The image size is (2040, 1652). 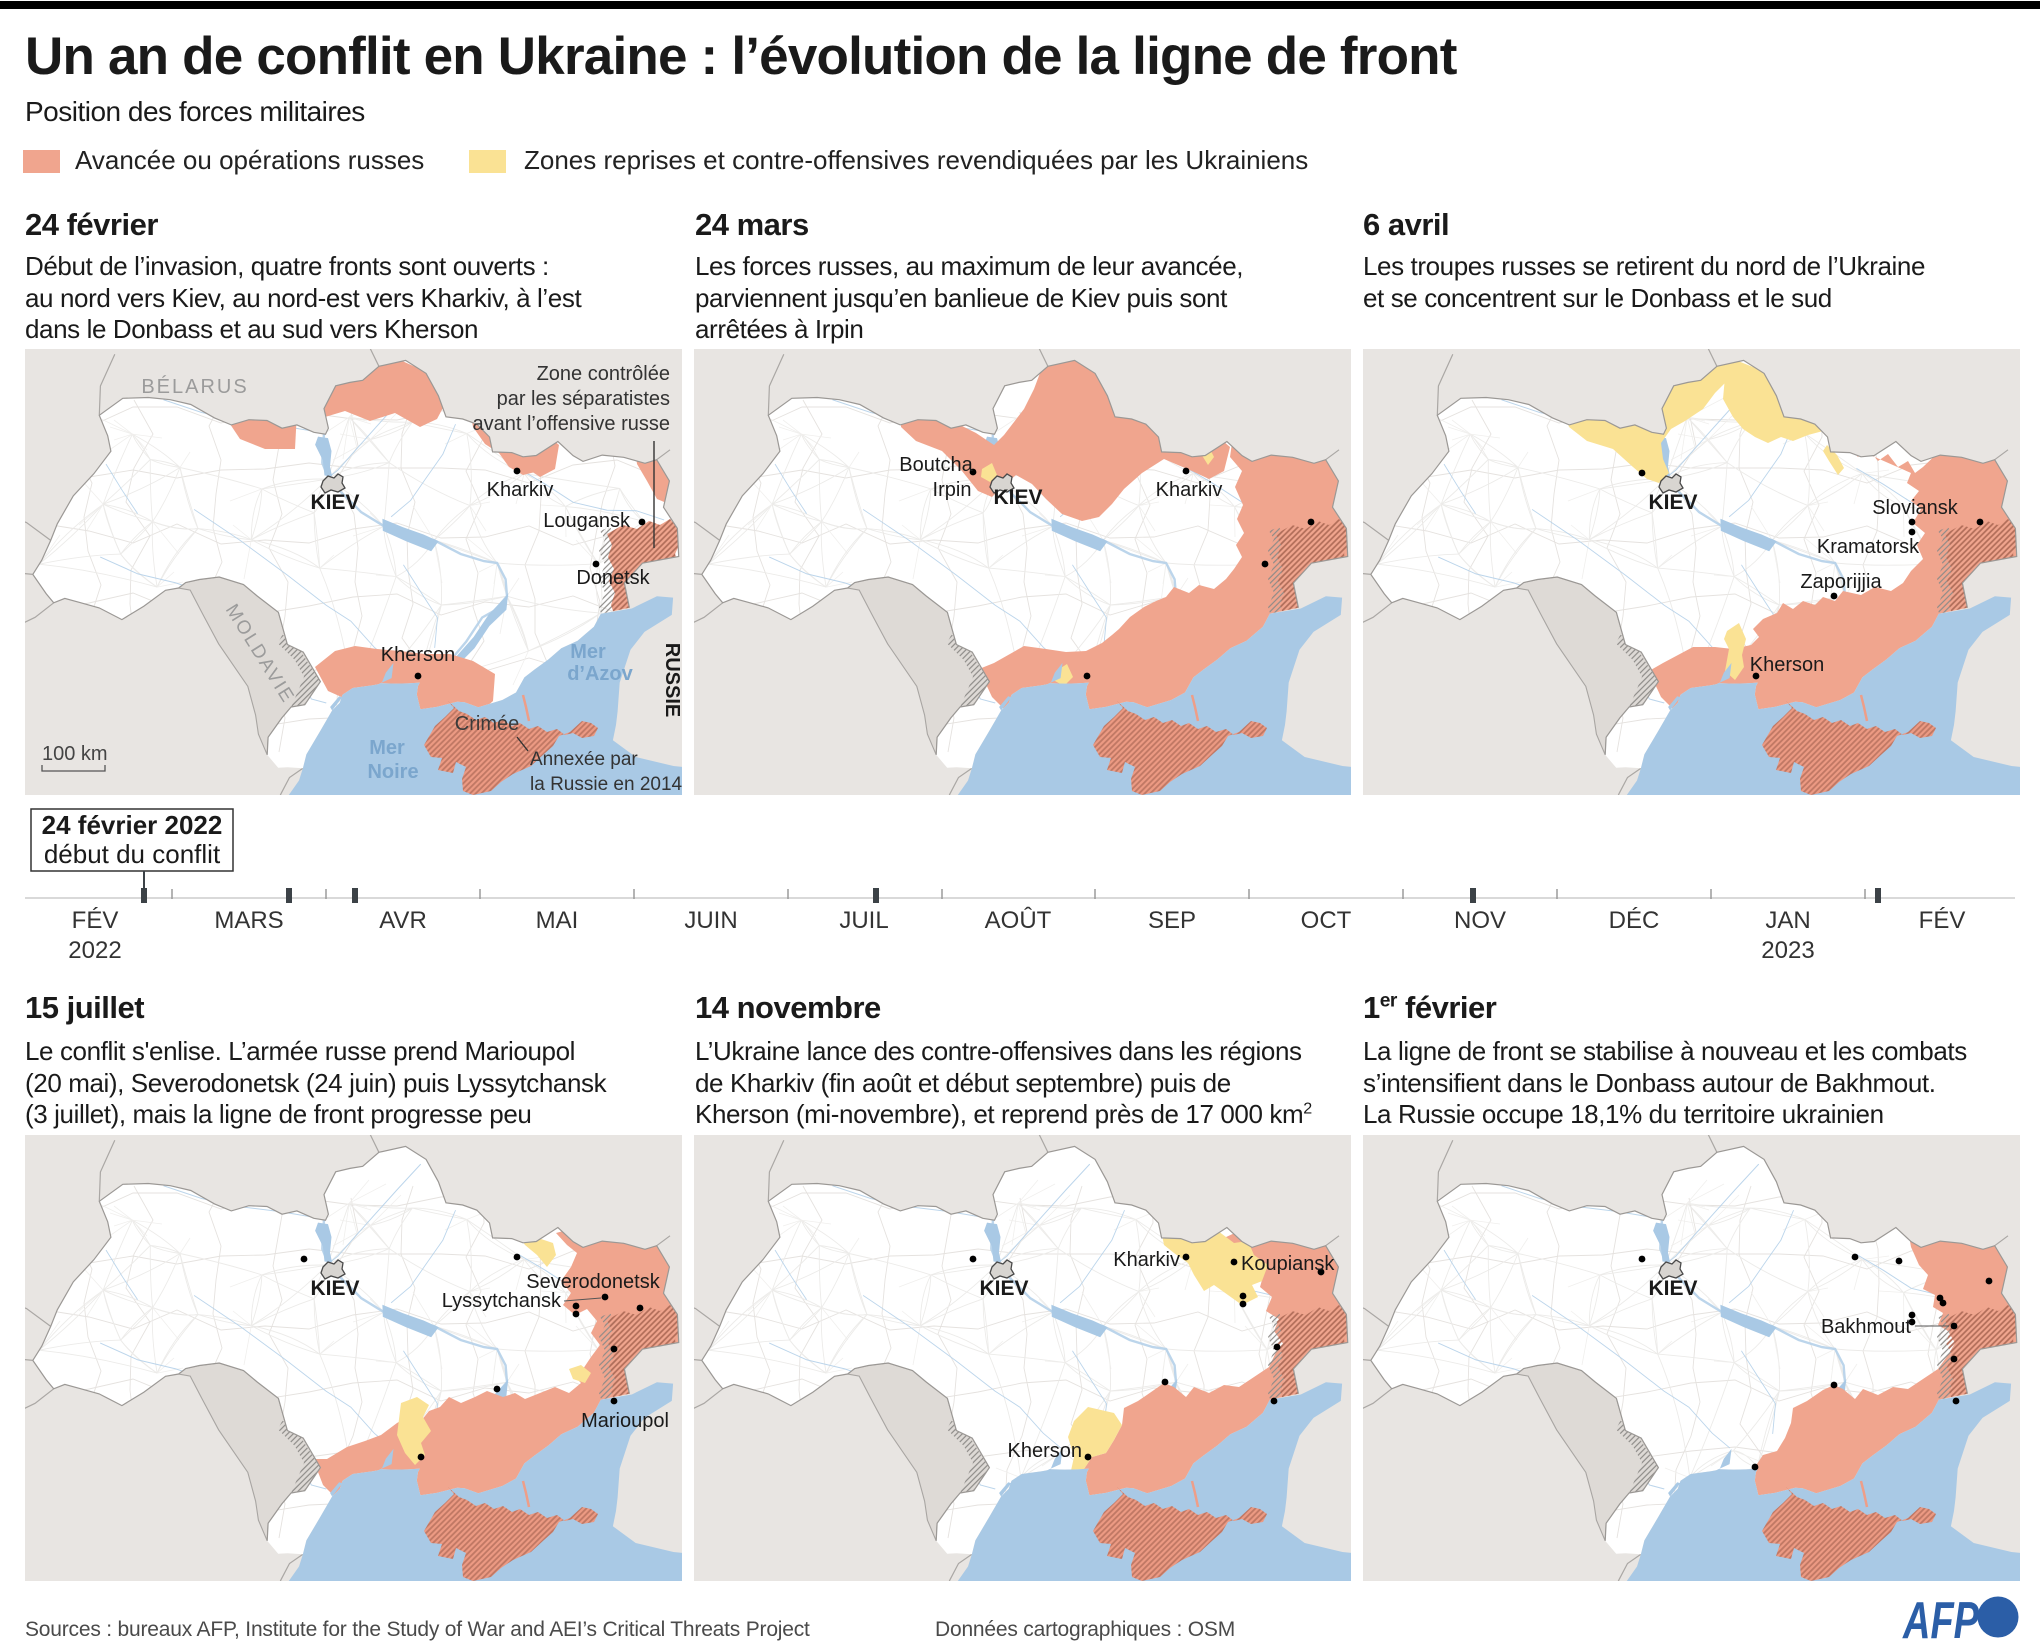 I want to click on svg-text: SEP, so click(x=1172, y=920).